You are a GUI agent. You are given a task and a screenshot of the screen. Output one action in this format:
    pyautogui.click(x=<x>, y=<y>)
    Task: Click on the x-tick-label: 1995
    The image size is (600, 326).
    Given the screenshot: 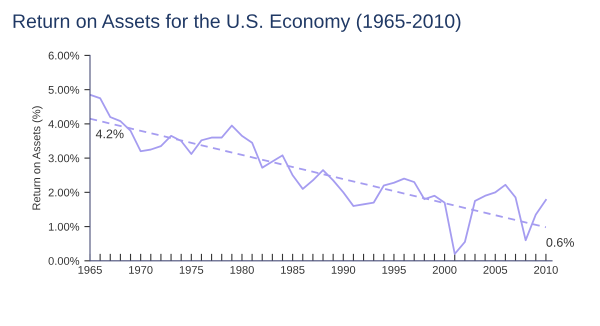 What is the action you would take?
    pyautogui.click(x=394, y=270)
    